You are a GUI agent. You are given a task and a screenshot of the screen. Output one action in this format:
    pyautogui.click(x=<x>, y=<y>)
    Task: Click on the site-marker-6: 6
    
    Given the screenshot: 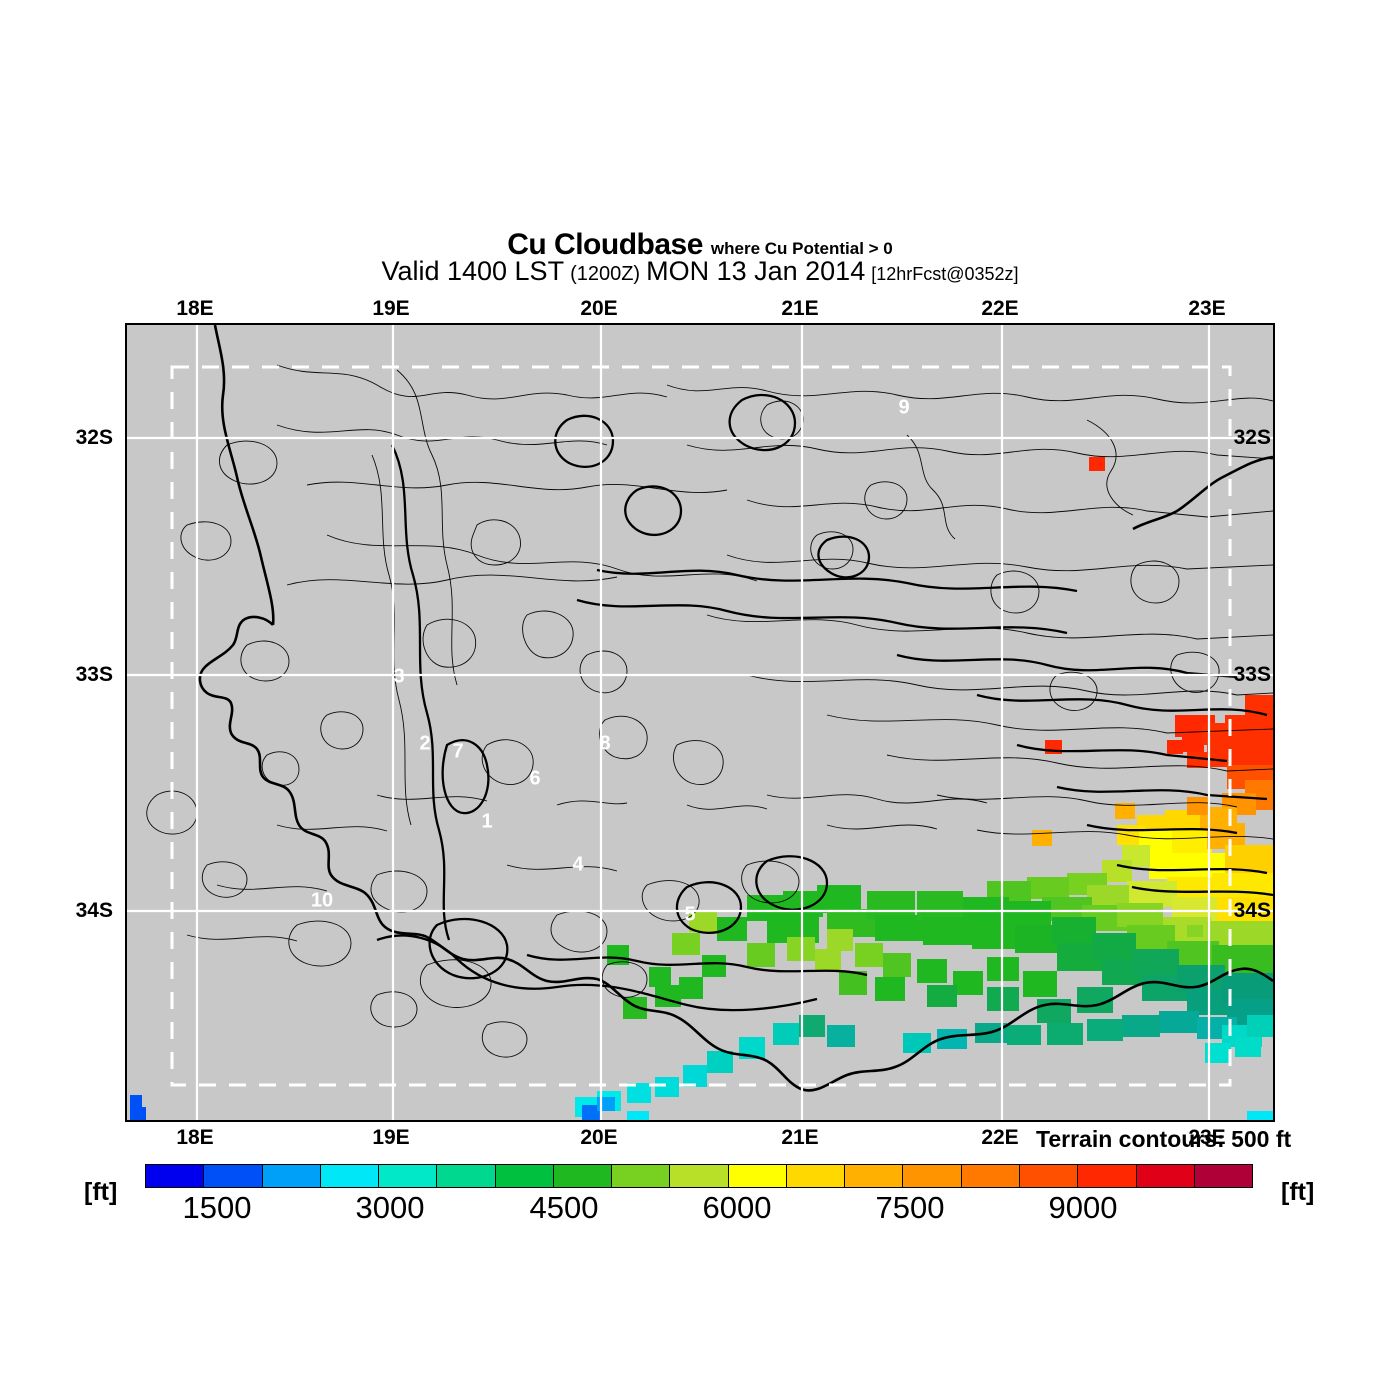 What is the action you would take?
    pyautogui.click(x=535, y=778)
    